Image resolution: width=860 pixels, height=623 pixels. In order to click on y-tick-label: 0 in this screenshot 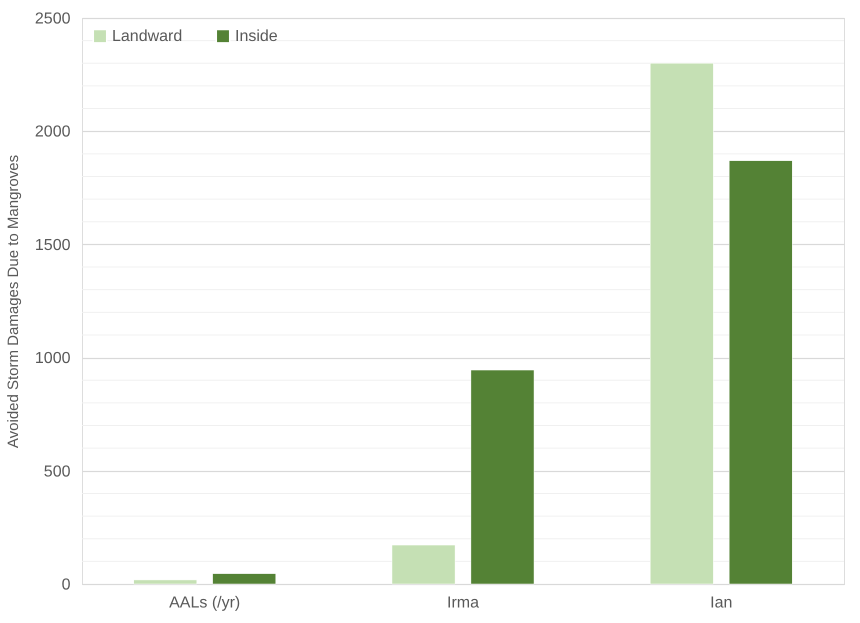, I will do `click(66, 585)`.